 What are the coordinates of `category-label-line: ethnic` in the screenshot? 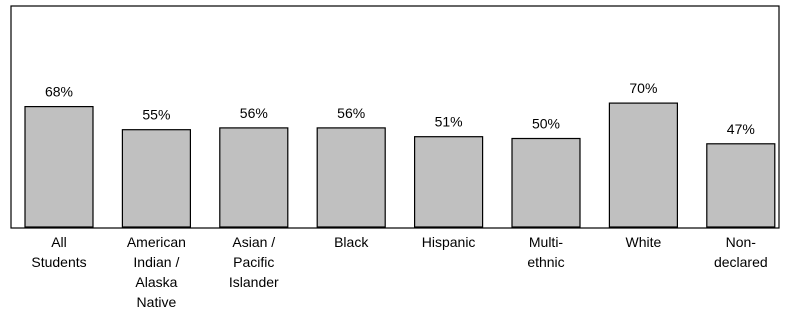 It's located at (545, 262).